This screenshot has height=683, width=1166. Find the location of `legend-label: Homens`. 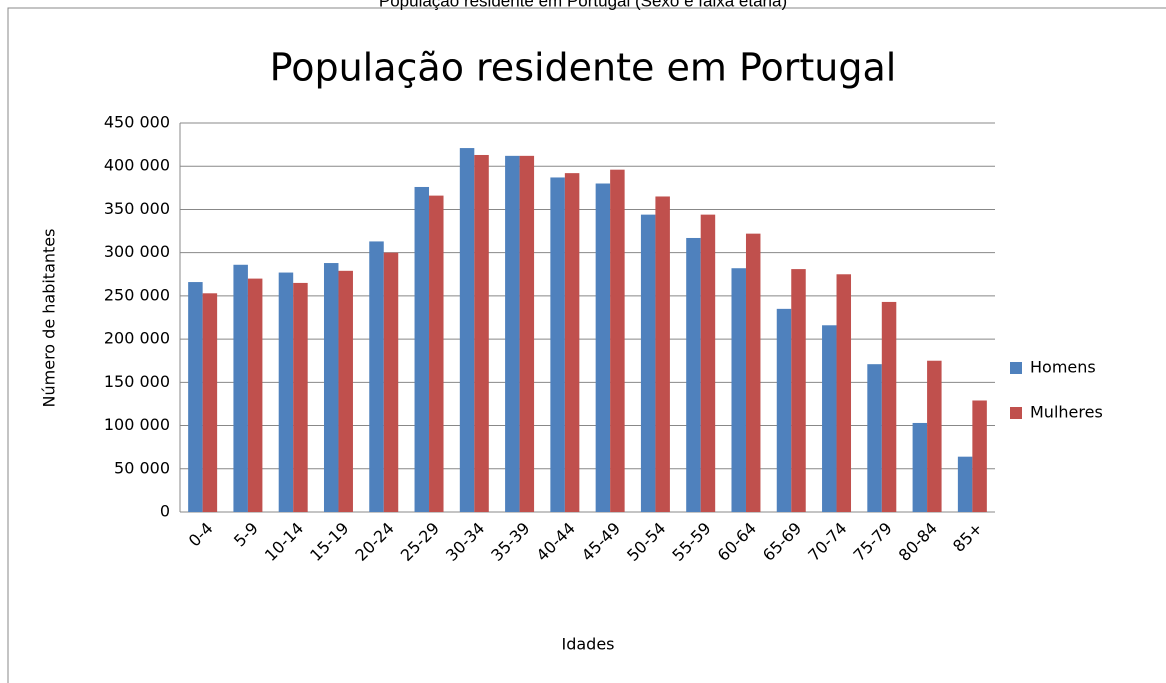

legend-label: Homens is located at coordinates (1063, 367).